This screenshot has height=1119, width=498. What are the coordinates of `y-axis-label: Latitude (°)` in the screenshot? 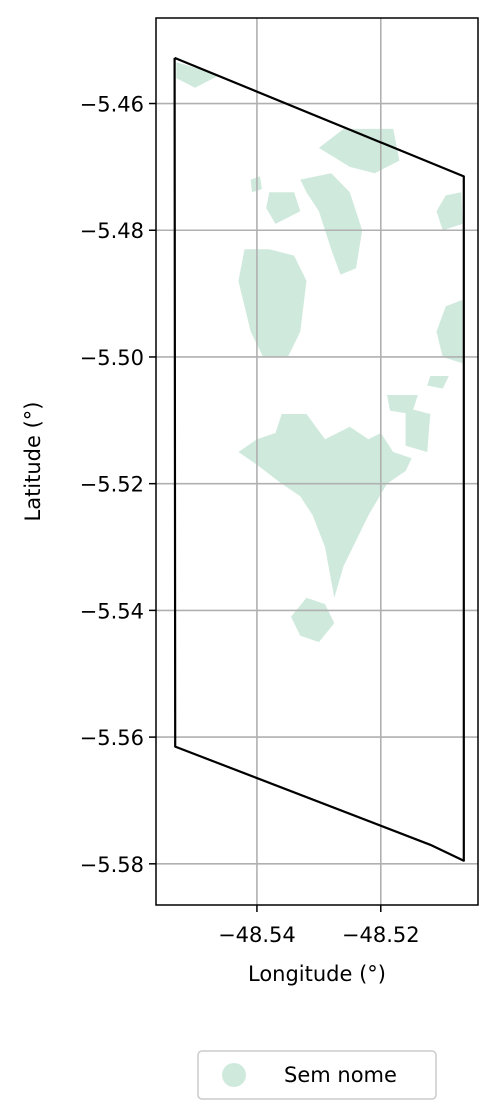 It's located at (33, 462).